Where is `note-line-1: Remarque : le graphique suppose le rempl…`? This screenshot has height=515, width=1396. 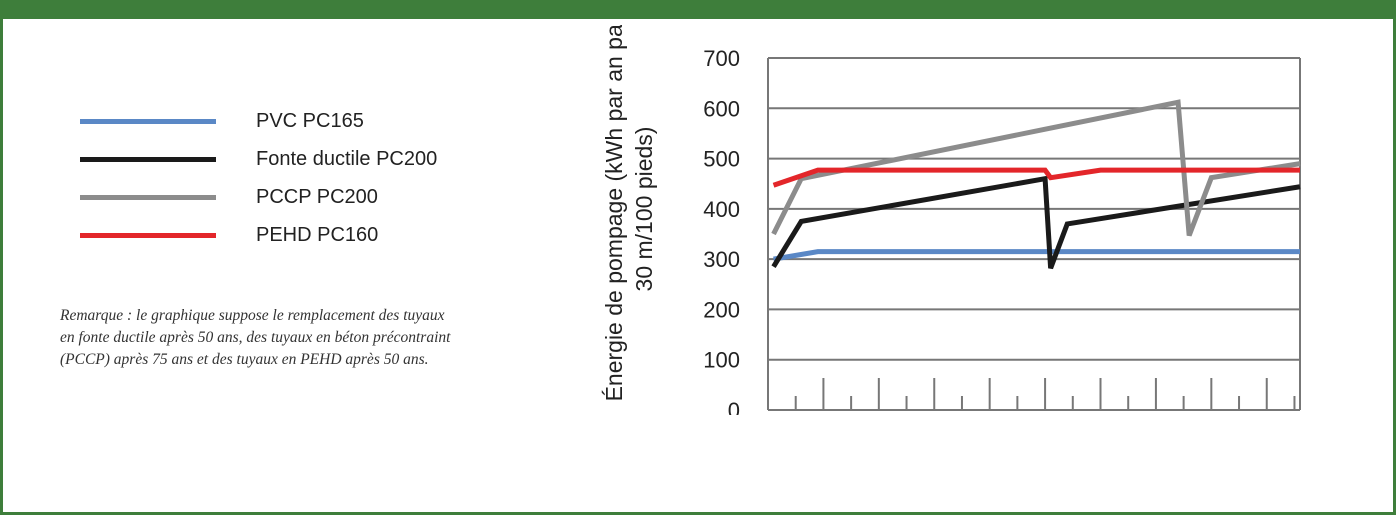 note-line-1: Remarque : le graphique suppose le rempl… is located at coordinates (252, 315).